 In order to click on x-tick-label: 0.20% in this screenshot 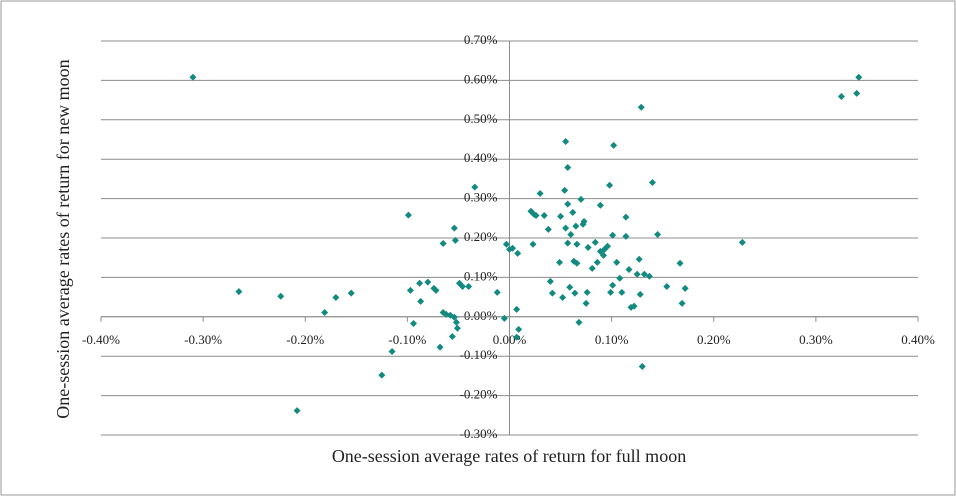, I will do `click(714, 339)`.